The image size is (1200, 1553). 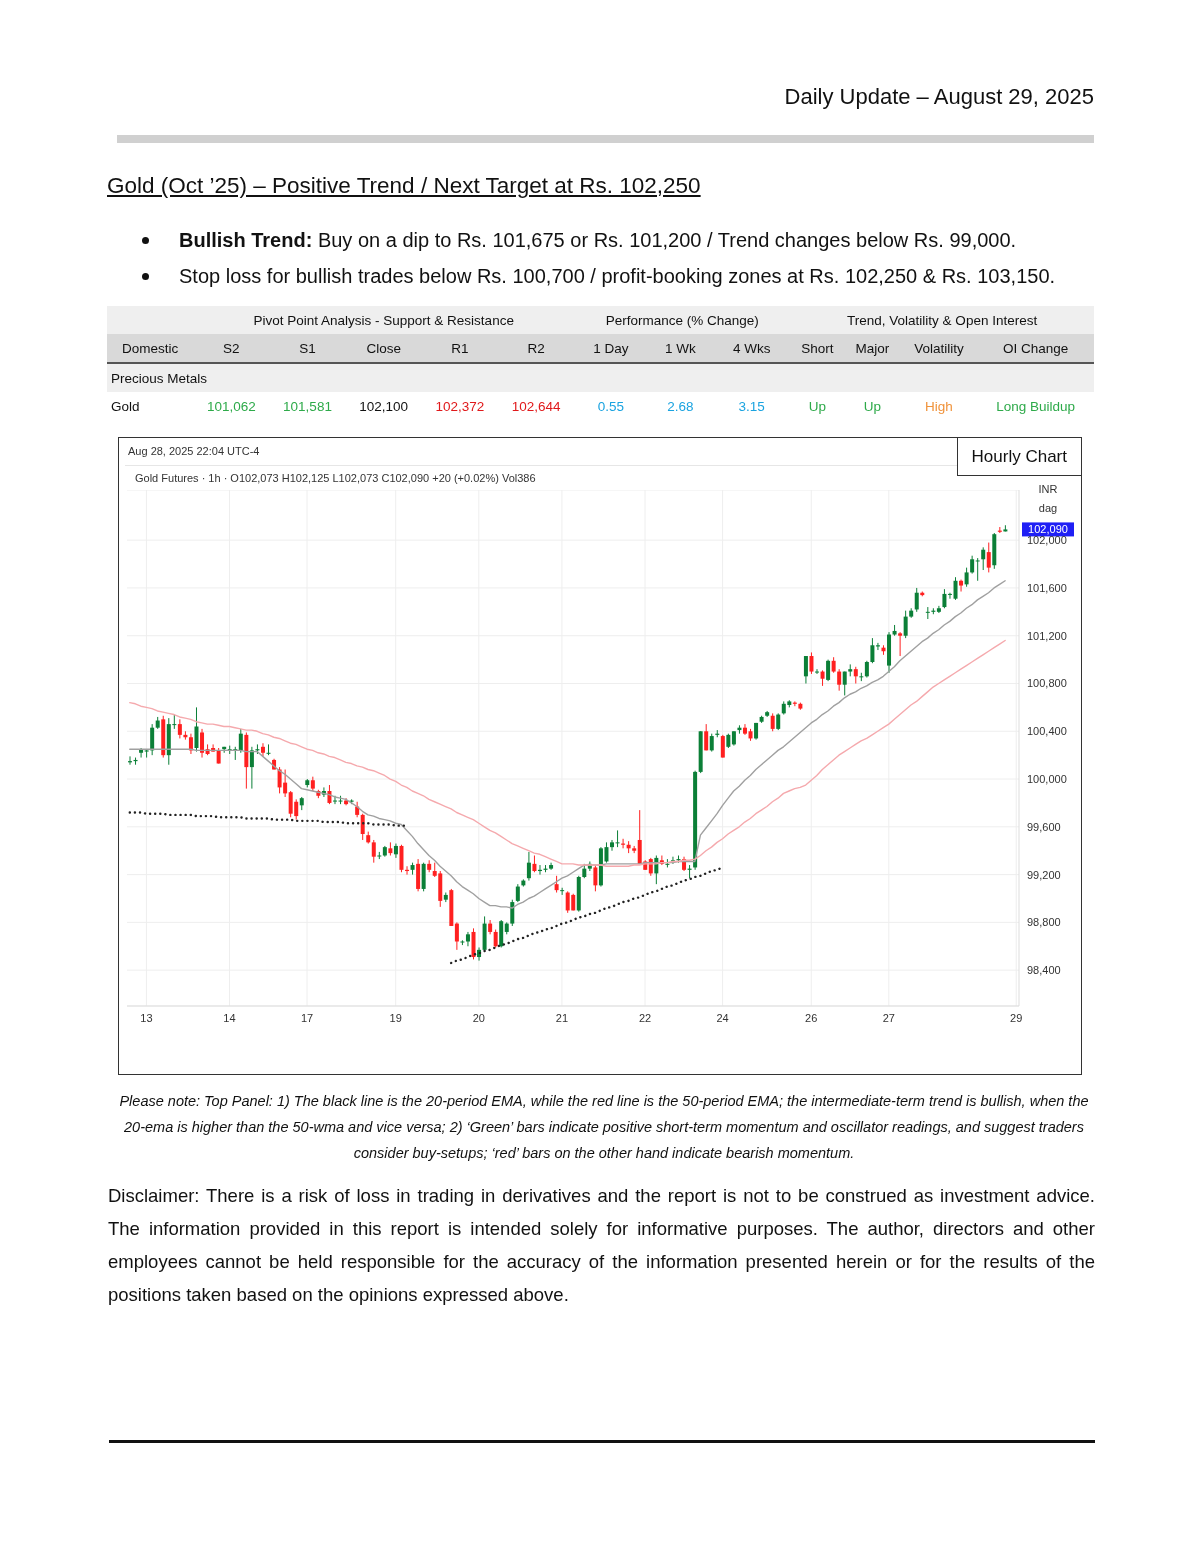 I want to click on x-tick-label: 17, so click(x=307, y=1017).